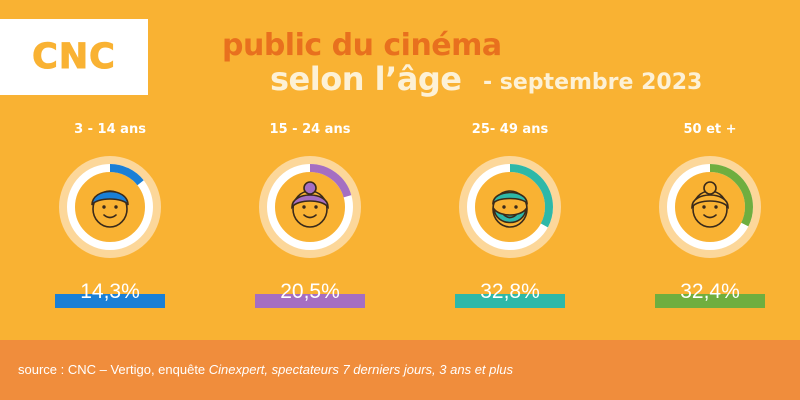 This screenshot has width=800, height=400. What do you see at coordinates (362, 45) in the screenshot?
I see `title-line-1: public du cinéma` at bounding box center [362, 45].